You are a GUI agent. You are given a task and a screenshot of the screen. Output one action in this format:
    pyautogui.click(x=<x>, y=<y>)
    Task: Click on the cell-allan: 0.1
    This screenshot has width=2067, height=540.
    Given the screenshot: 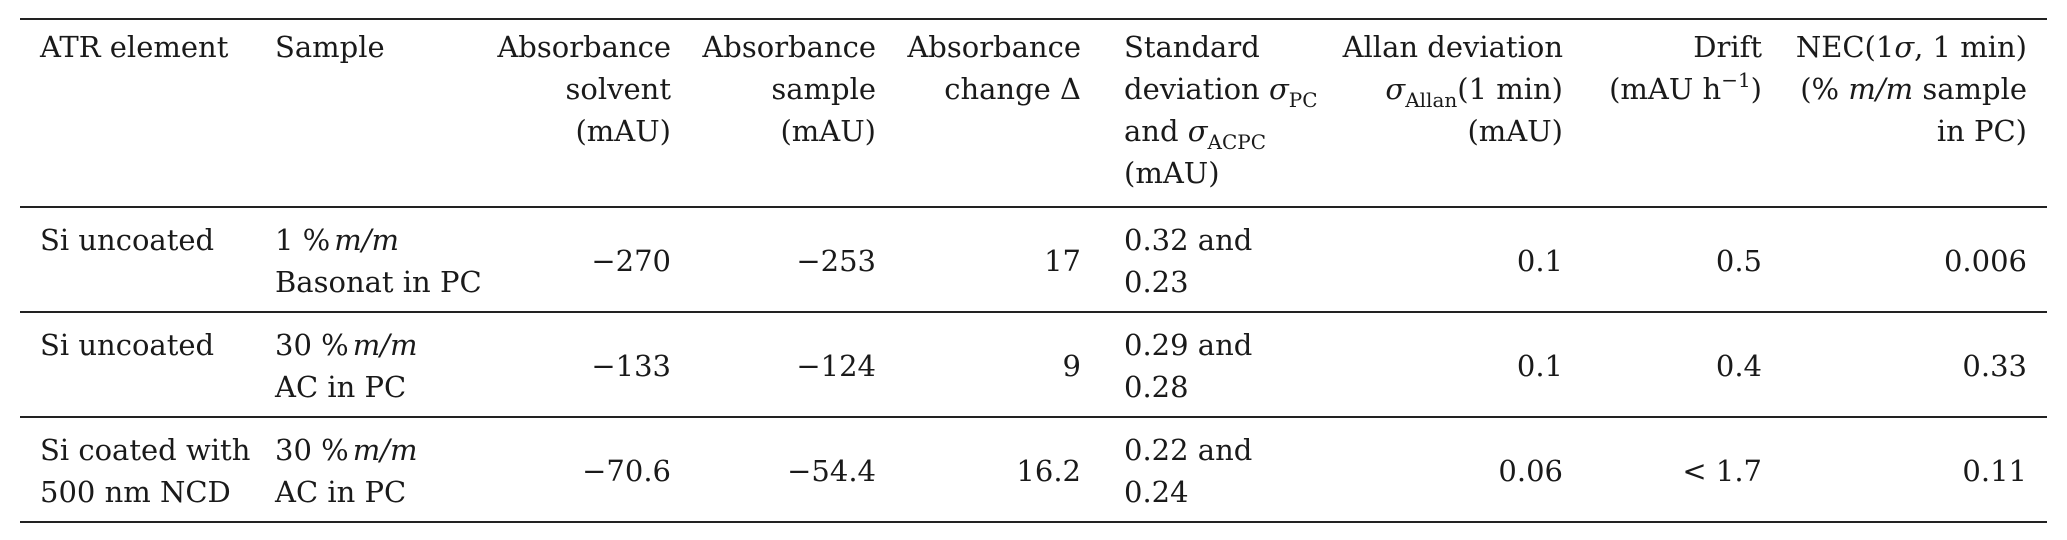 What is the action you would take?
    pyautogui.click(x=1540, y=261)
    